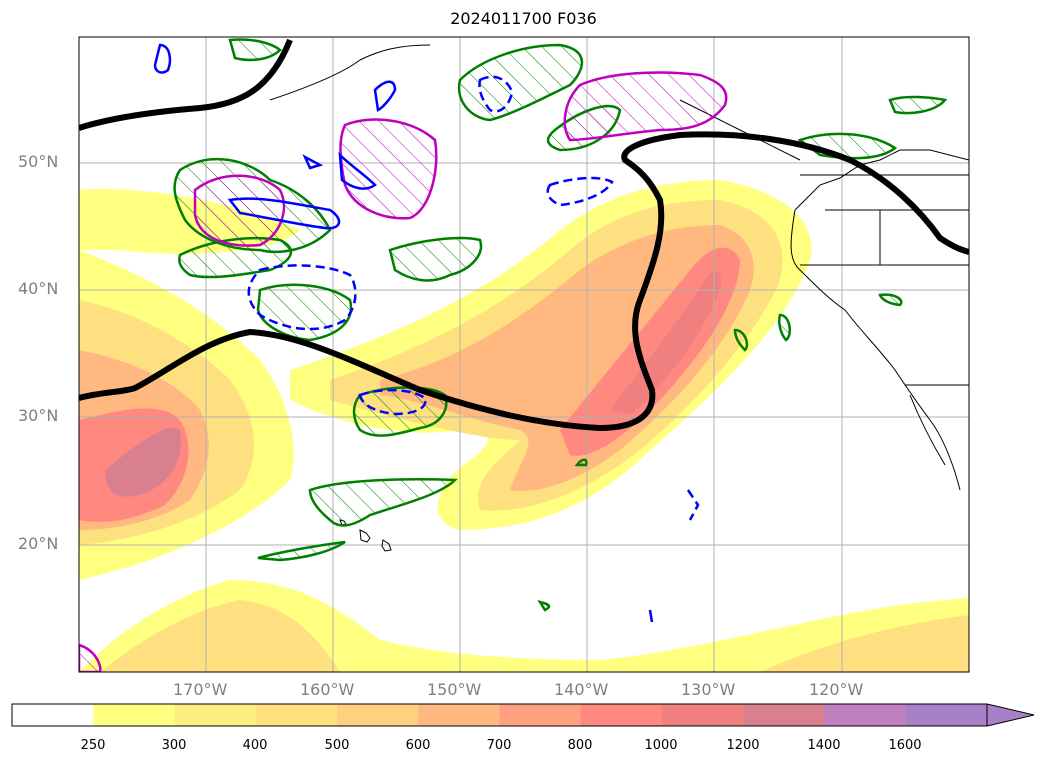  I want to click on lat-label-20n: 20°N, so click(38, 543).